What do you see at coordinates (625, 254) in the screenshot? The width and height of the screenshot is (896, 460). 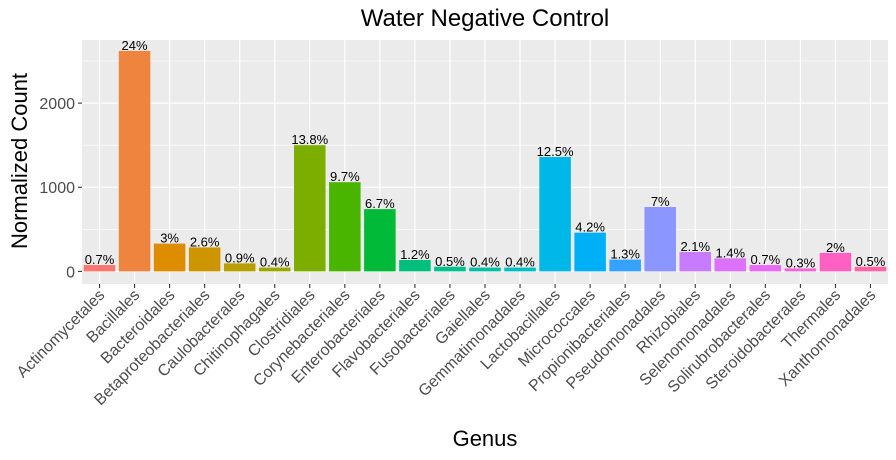 I see `bar-data-label: 1.3%` at bounding box center [625, 254].